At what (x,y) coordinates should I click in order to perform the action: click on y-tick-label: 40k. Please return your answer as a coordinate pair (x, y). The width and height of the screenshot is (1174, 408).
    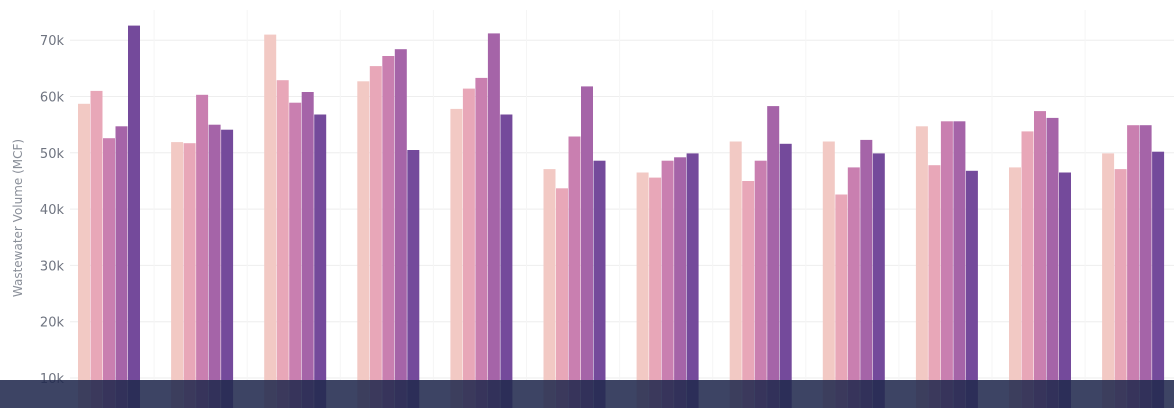
    Looking at the image, I should click on (52, 210).